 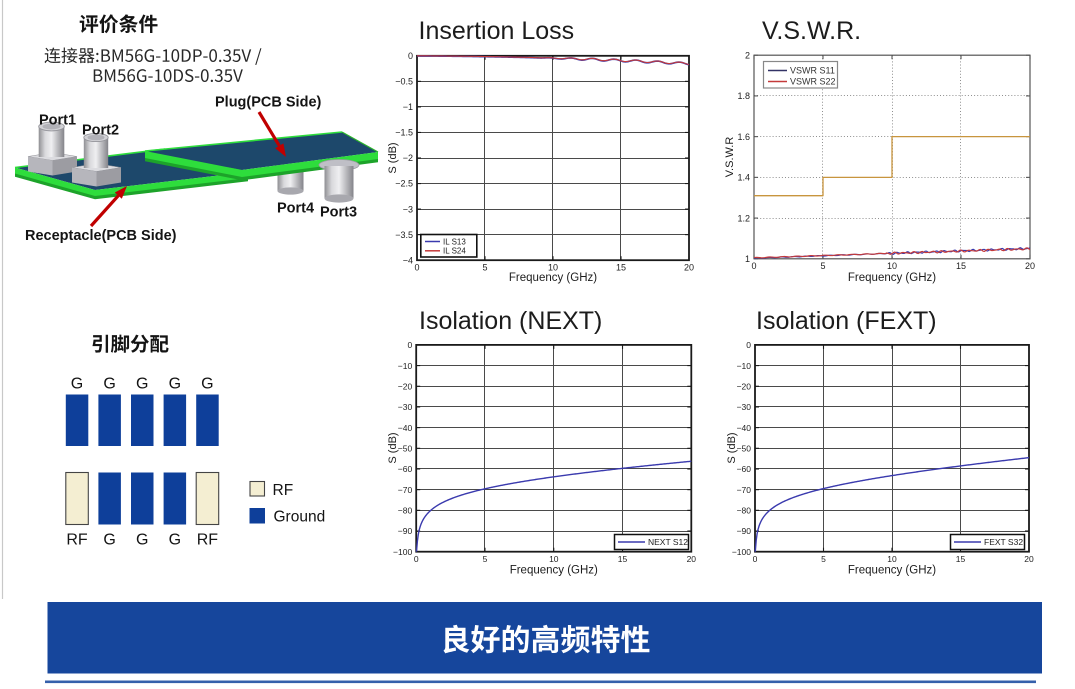 What do you see at coordinates (510, 321) in the screenshot?
I see `svg-text: Isolation (NEXT)` at bounding box center [510, 321].